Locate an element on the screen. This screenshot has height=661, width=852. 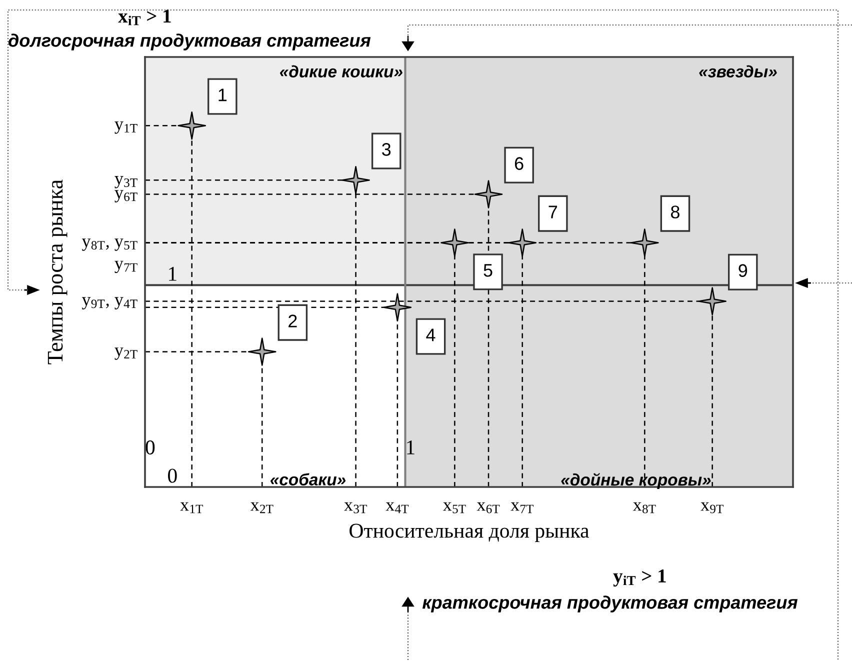
annotation: «собаки» is located at coordinates (308, 479).